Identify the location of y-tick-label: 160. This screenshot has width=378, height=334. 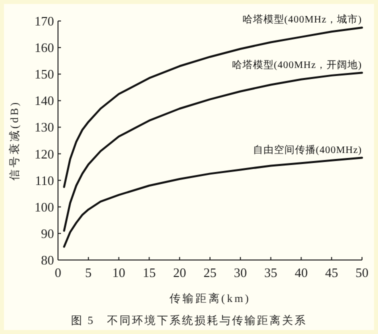
(44, 48).